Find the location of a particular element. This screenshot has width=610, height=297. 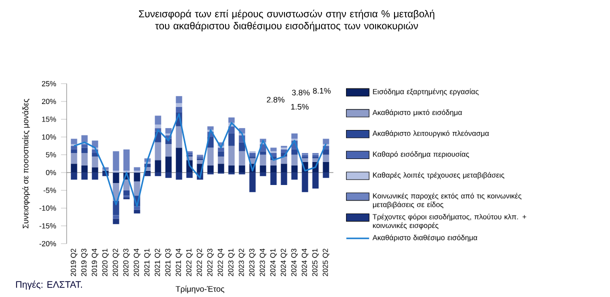

annotation: 8.1% is located at coordinates (322, 91).